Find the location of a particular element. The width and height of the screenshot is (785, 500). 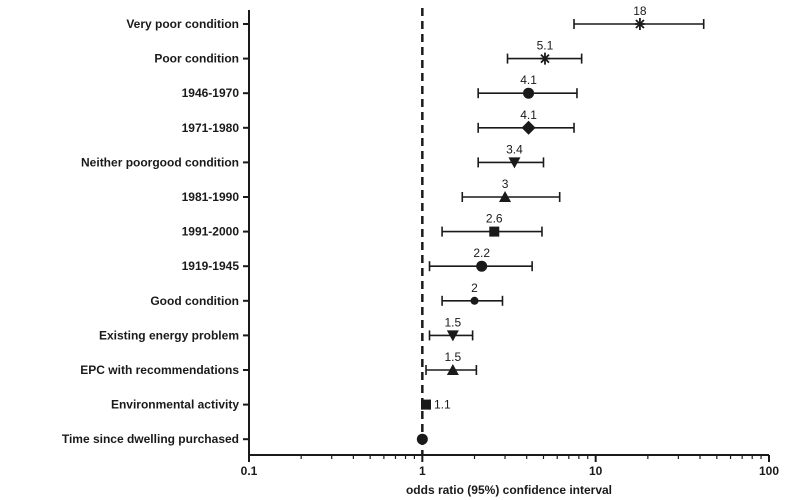

data-row: EPC with recommendations 1.5 is located at coordinates (279, 363).